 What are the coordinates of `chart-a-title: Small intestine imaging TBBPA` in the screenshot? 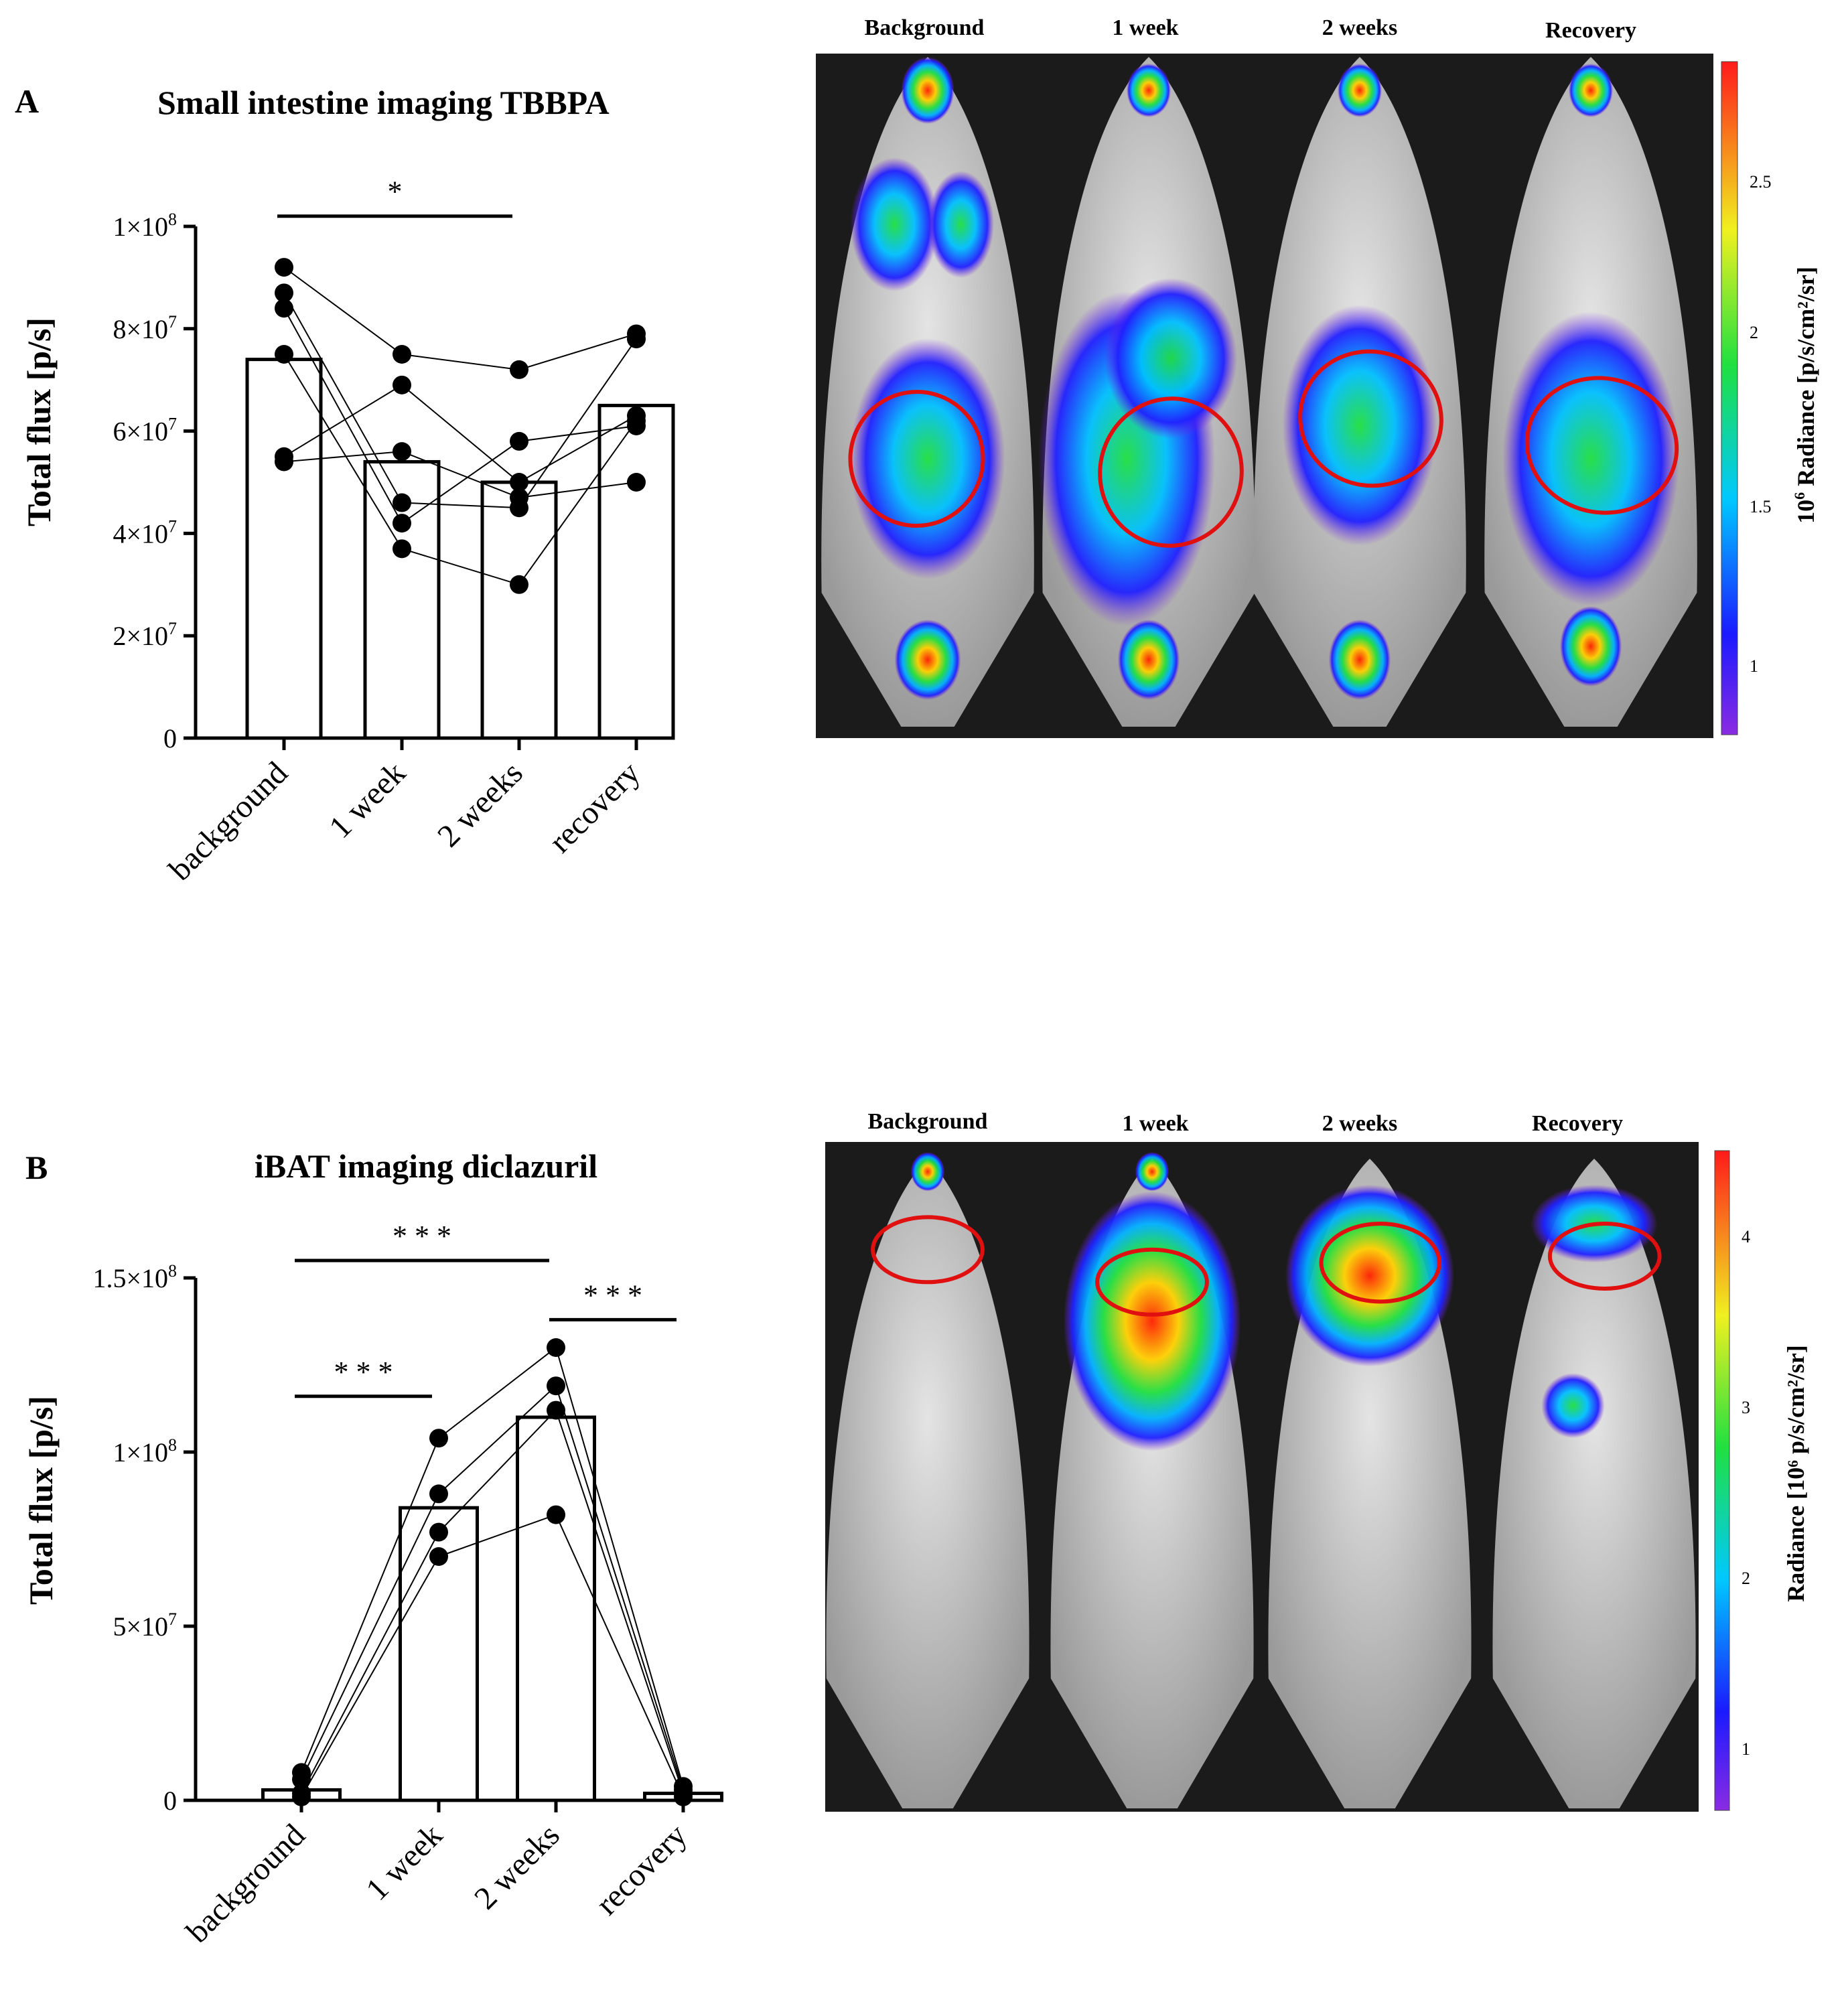 It's located at (383, 102).